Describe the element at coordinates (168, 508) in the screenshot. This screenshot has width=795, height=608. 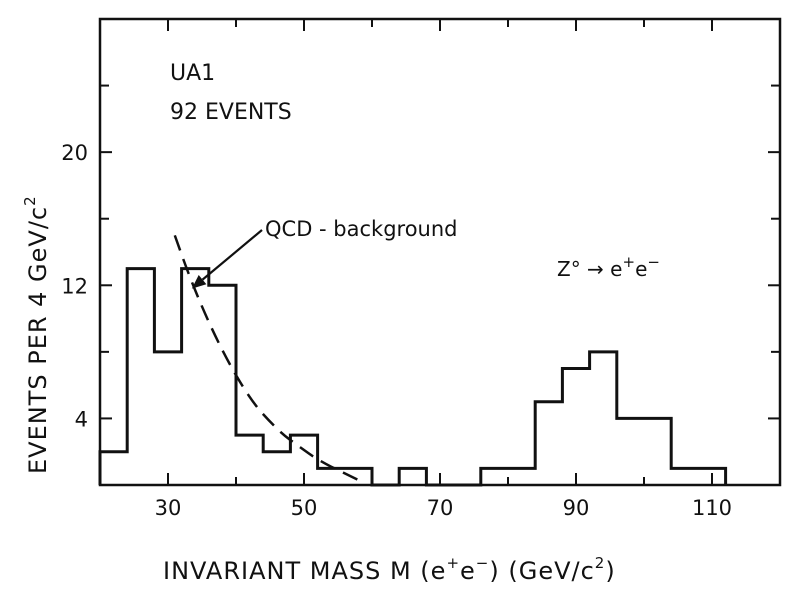
I see `x-tick-label: 30` at that location.